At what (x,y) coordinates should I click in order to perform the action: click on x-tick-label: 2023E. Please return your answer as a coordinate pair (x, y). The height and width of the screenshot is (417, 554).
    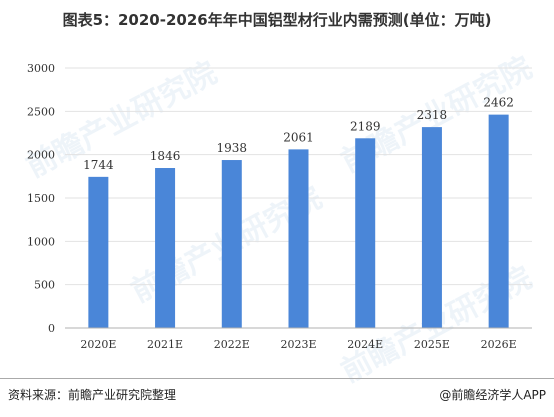
    Looking at the image, I should click on (298, 344).